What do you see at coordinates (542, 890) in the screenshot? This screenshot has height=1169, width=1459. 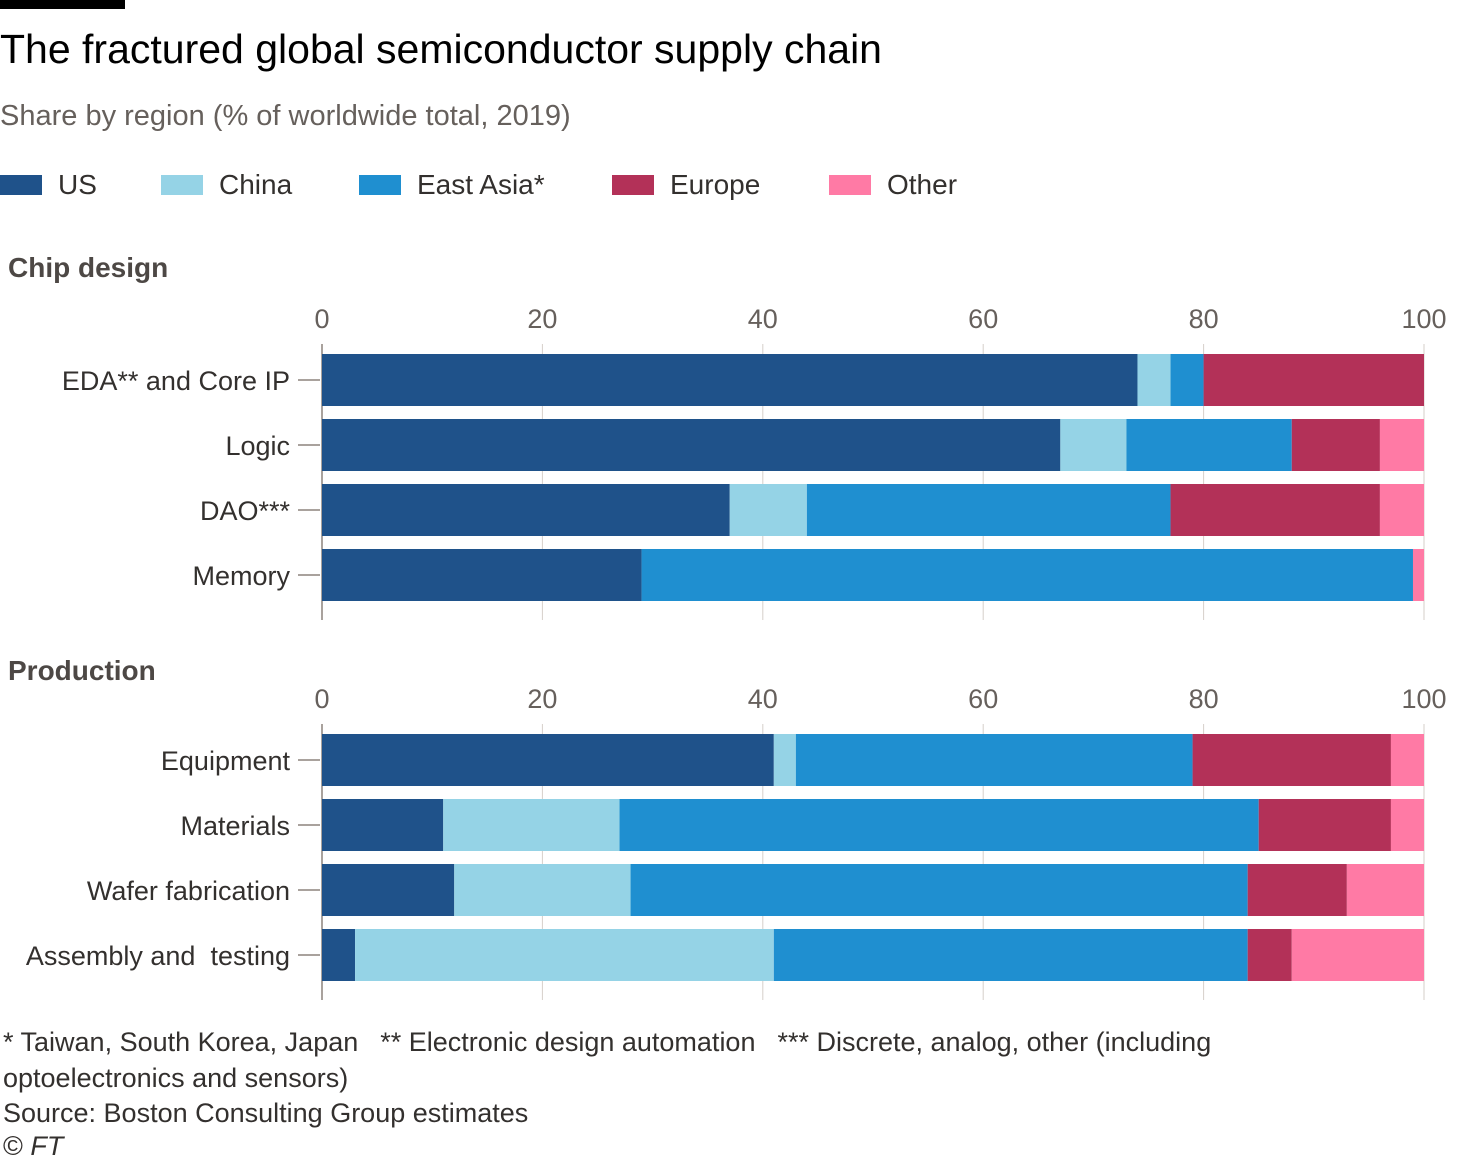 I see `bar-wafer-fabrication-china` at bounding box center [542, 890].